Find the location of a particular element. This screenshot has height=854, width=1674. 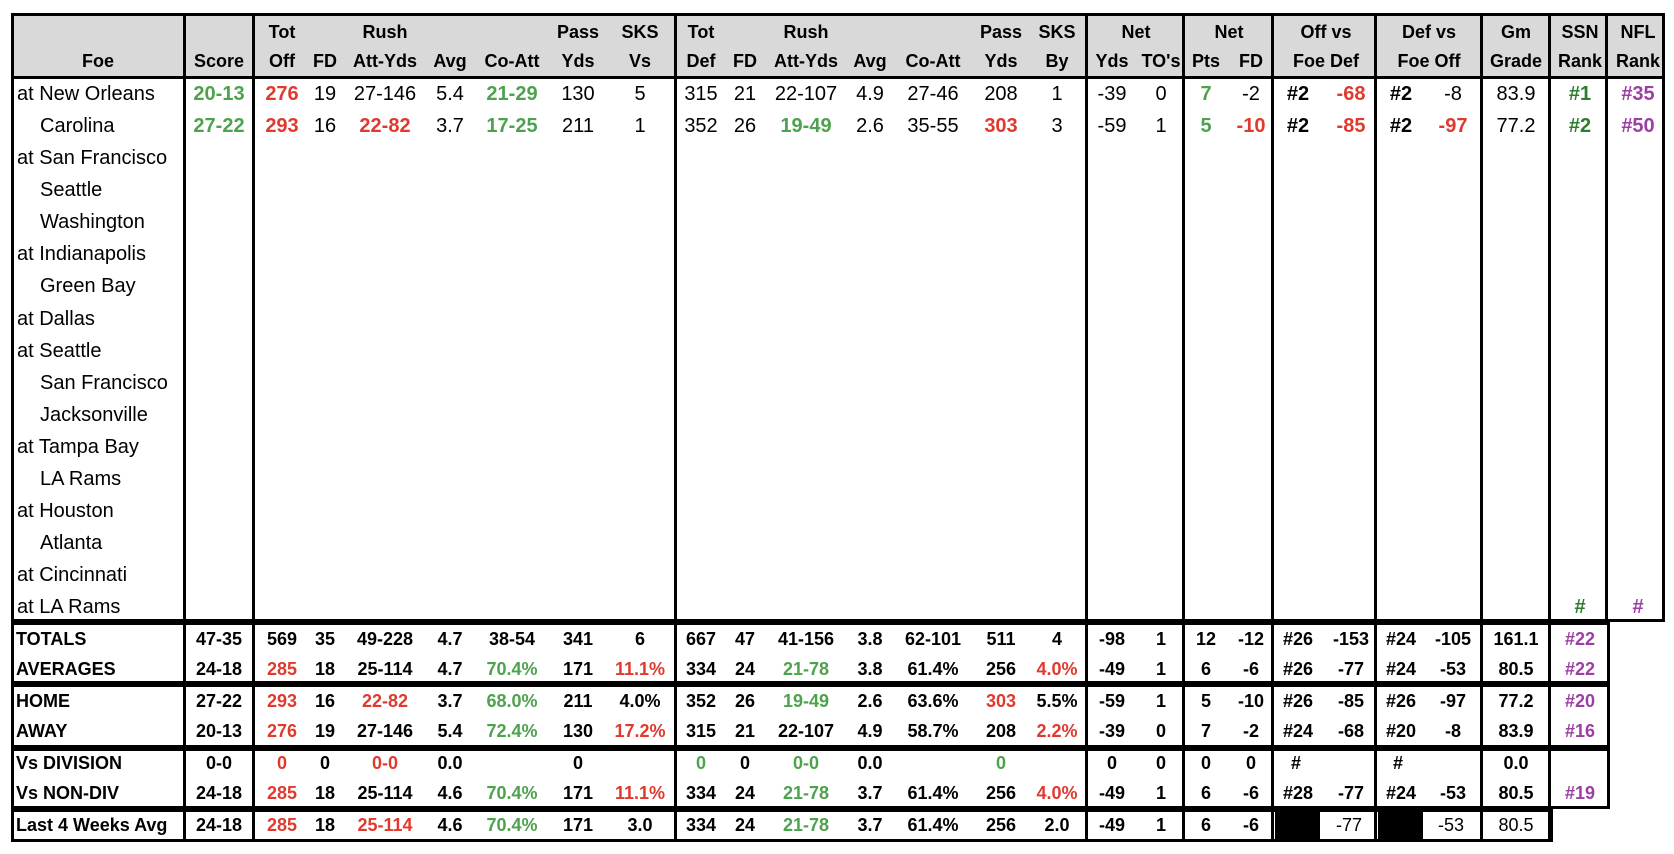

table-cell: -39 is located at coordinates (1112, 731).